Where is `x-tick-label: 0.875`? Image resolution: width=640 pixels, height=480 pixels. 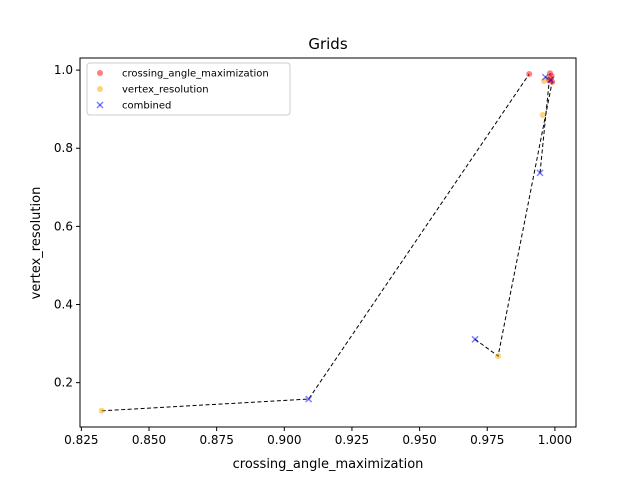 x-tick-label: 0.875 is located at coordinates (216, 440).